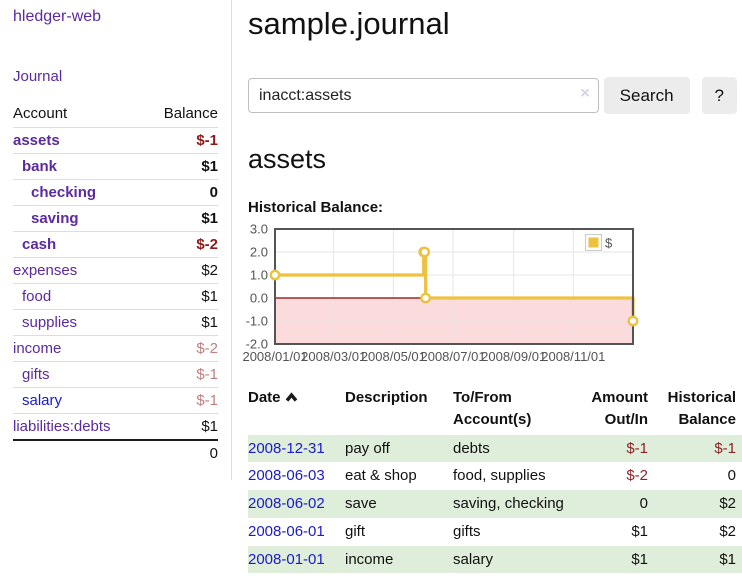 This screenshot has height=582, width=742. What do you see at coordinates (37, 296) in the screenshot?
I see `account-link: food` at bounding box center [37, 296].